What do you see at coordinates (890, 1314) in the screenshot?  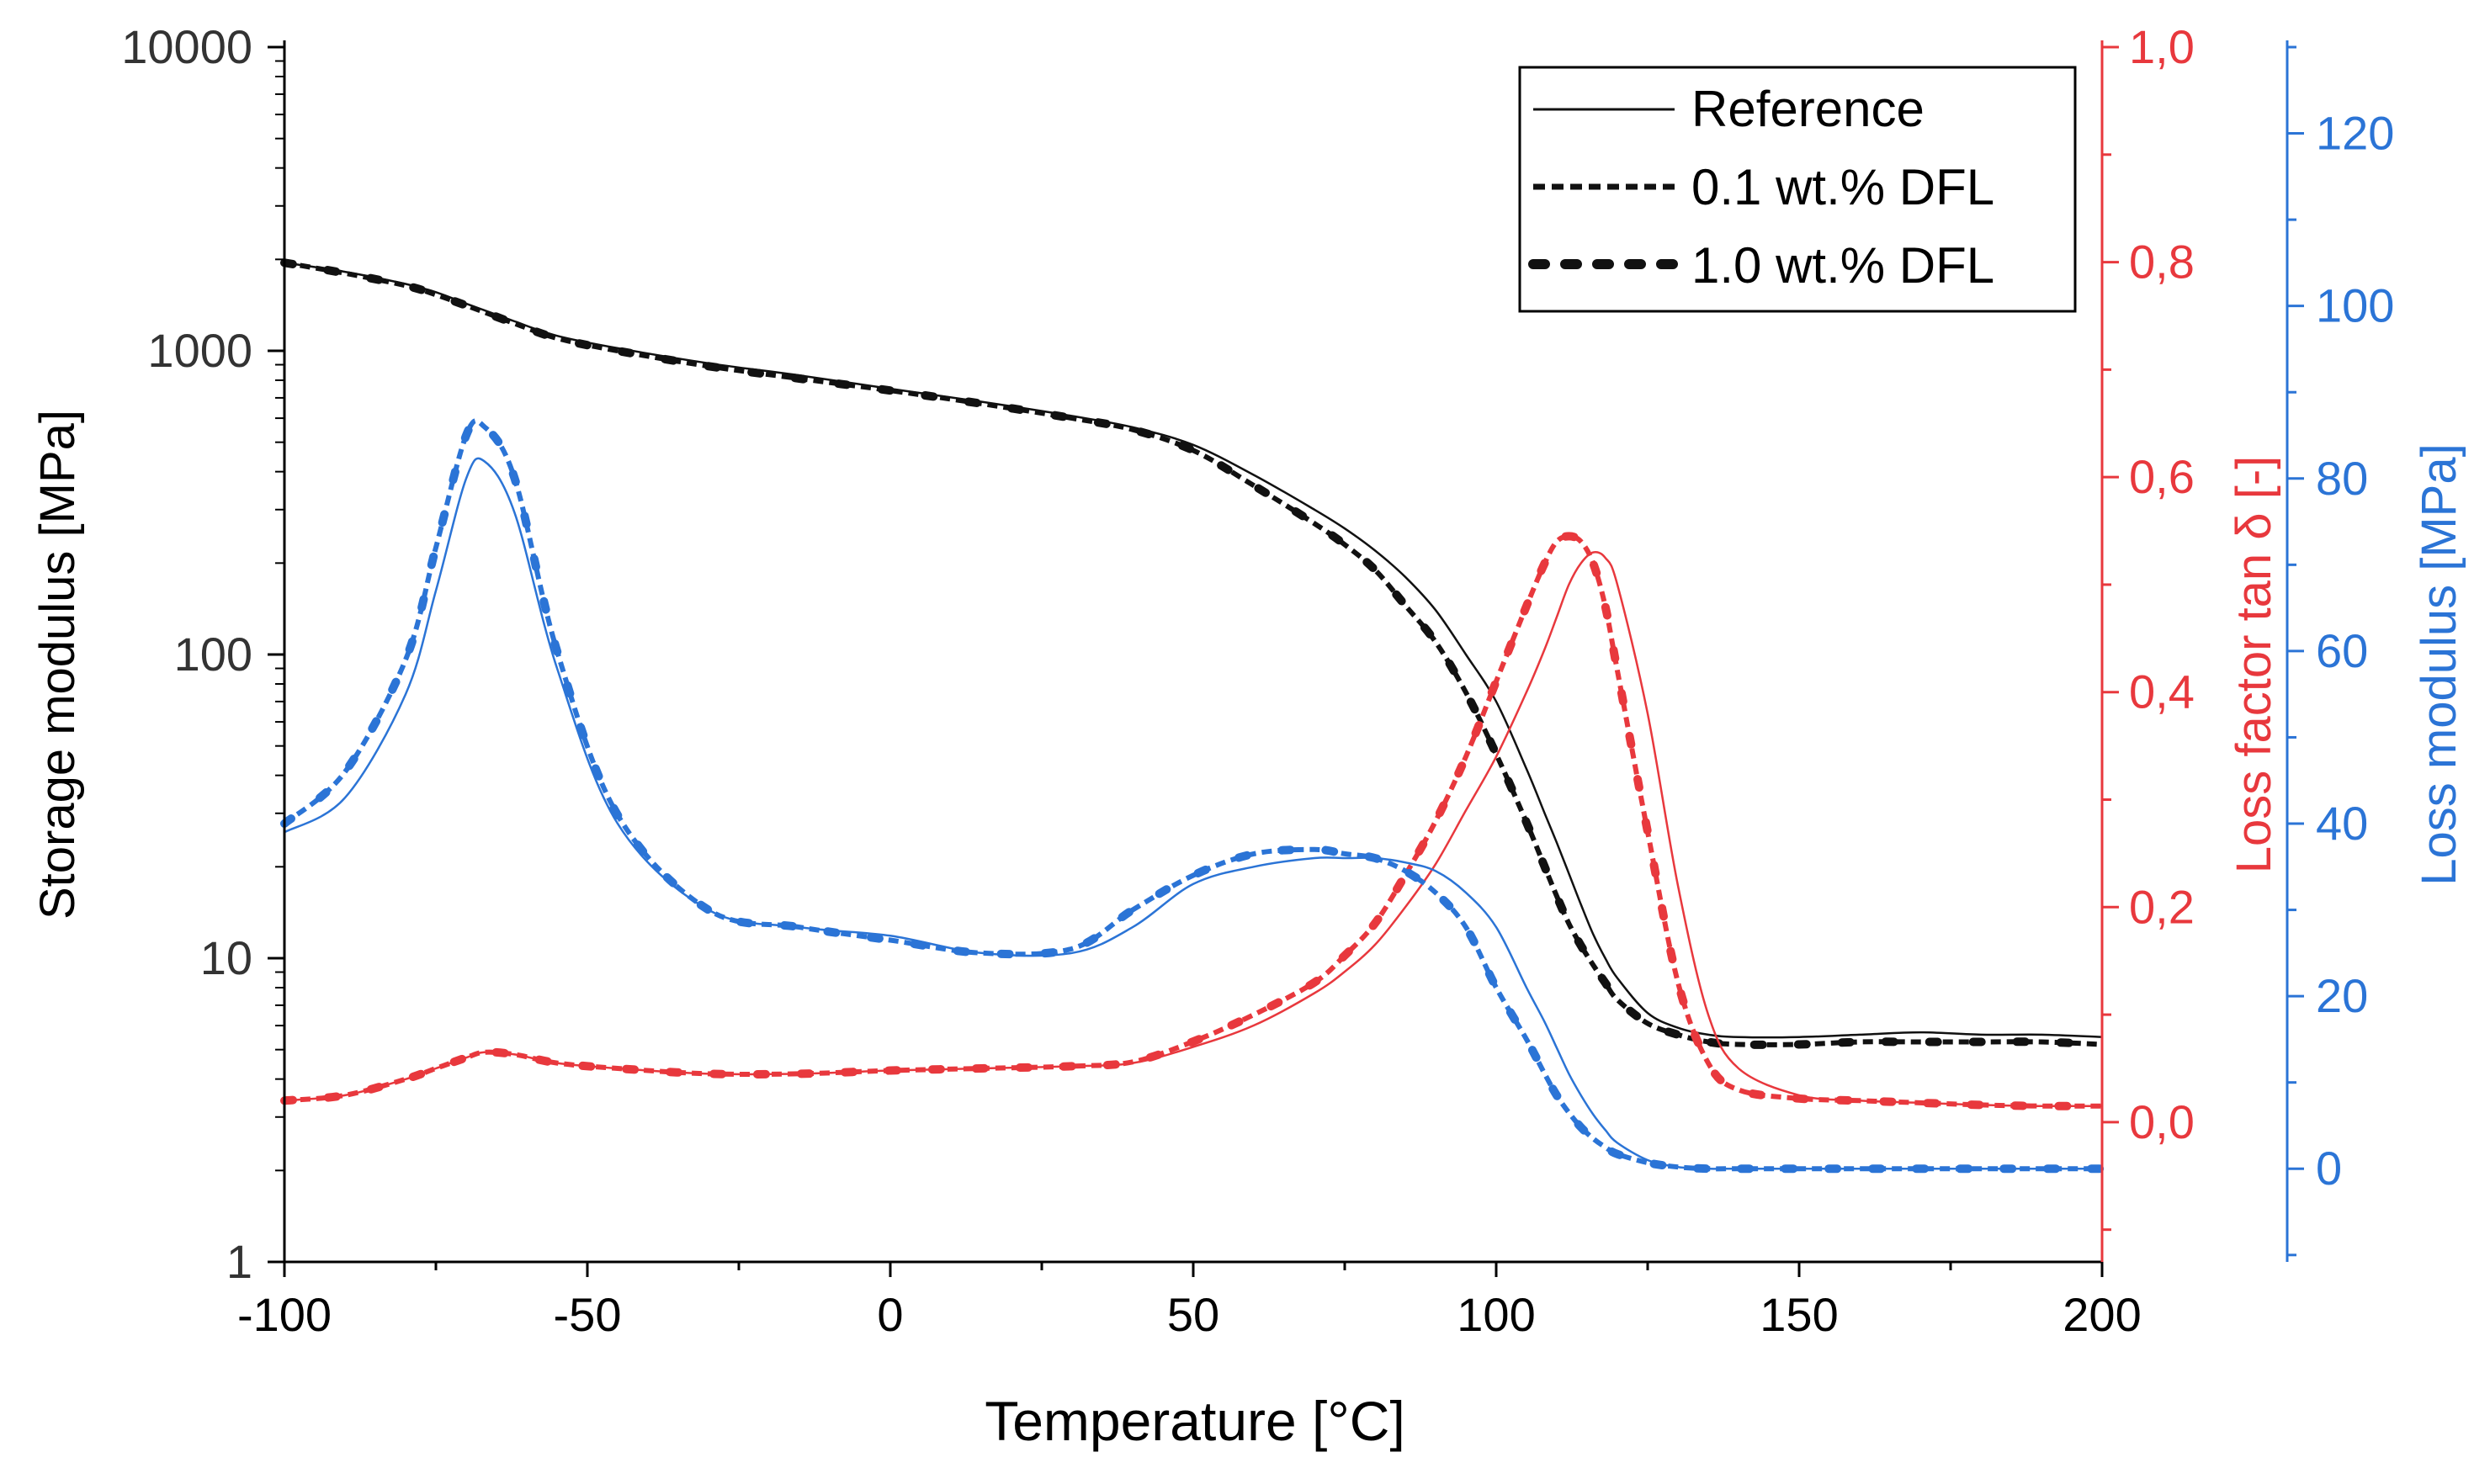 I see `x-tick-label: 0` at bounding box center [890, 1314].